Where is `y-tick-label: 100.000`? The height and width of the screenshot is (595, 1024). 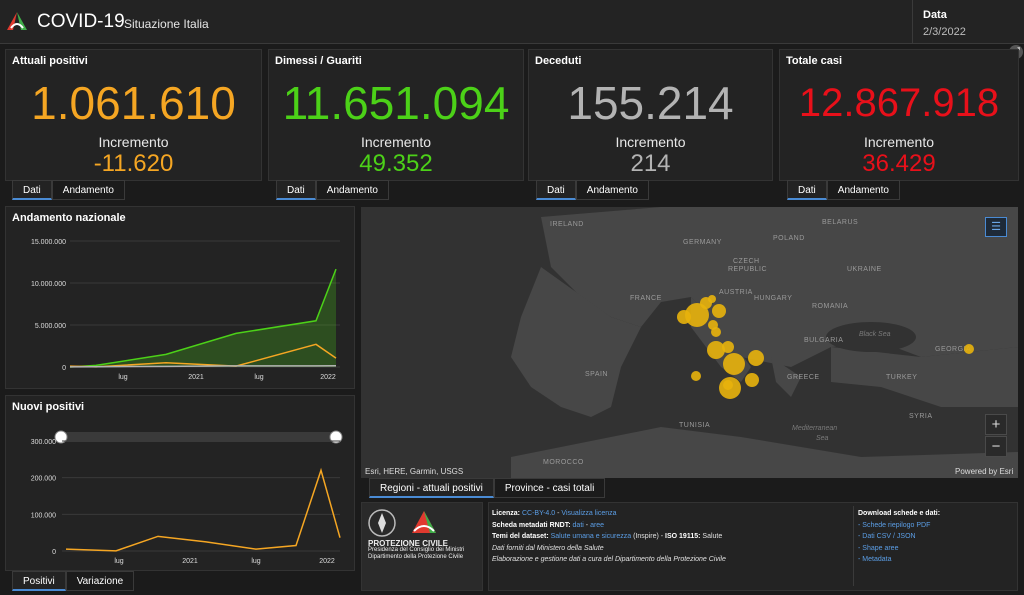
y-tick-label: 100.000 is located at coordinates (43, 515).